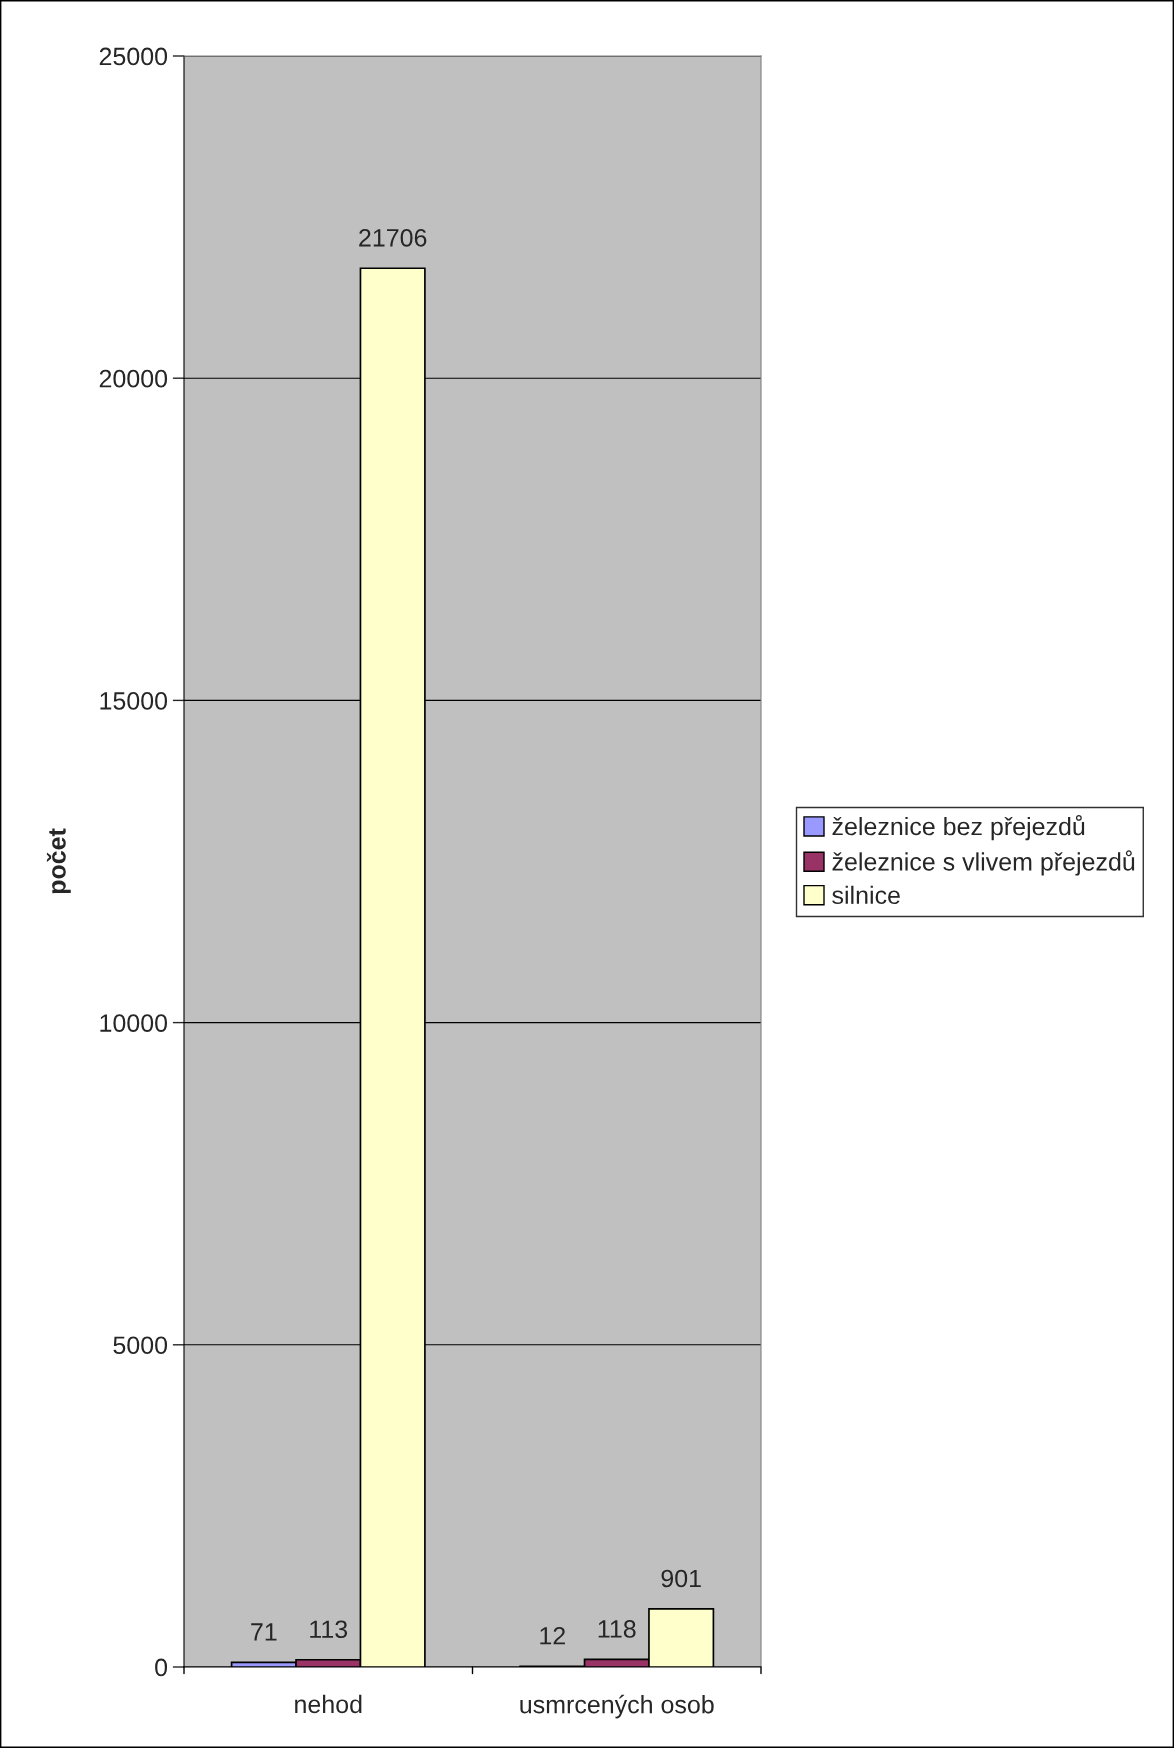 The width and height of the screenshot is (1174, 1748). I want to click on y-tick-label: 25000, so click(133, 56).